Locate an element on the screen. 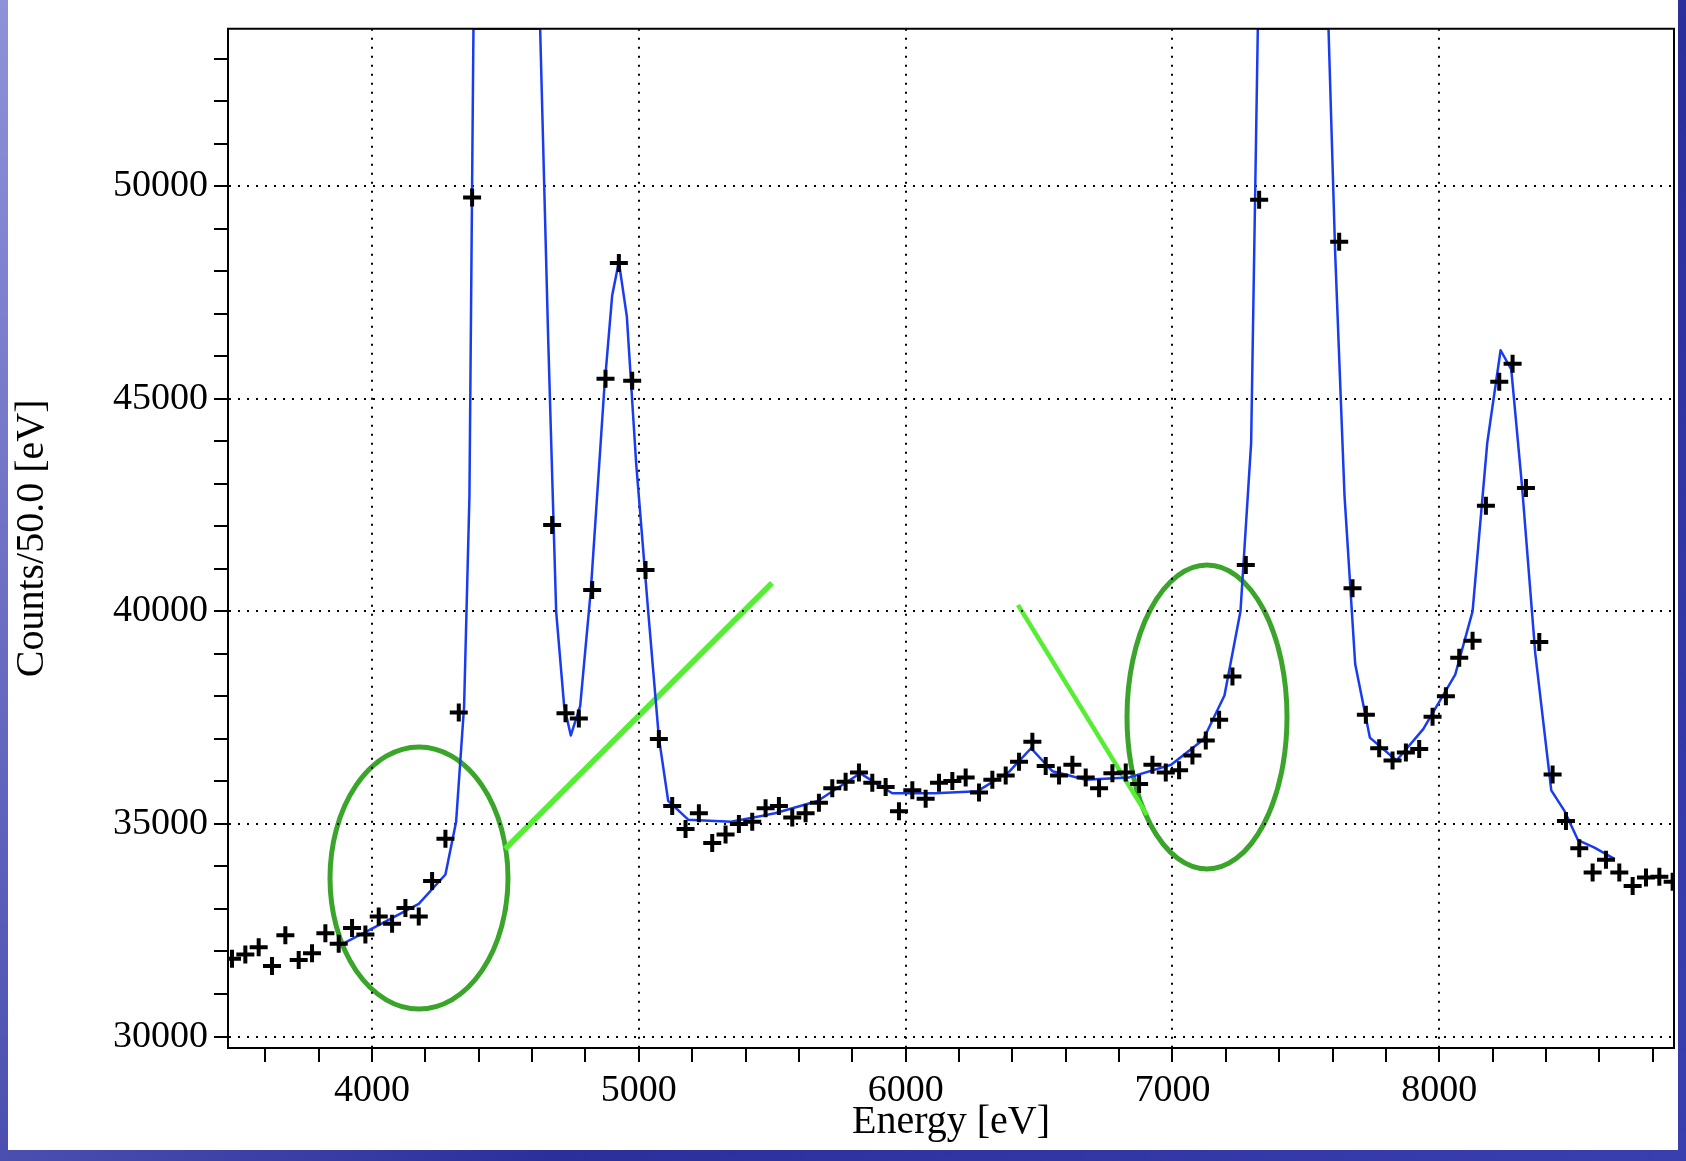  y-axis-title: Counts/50.0 [eV] is located at coordinates (29, 538).